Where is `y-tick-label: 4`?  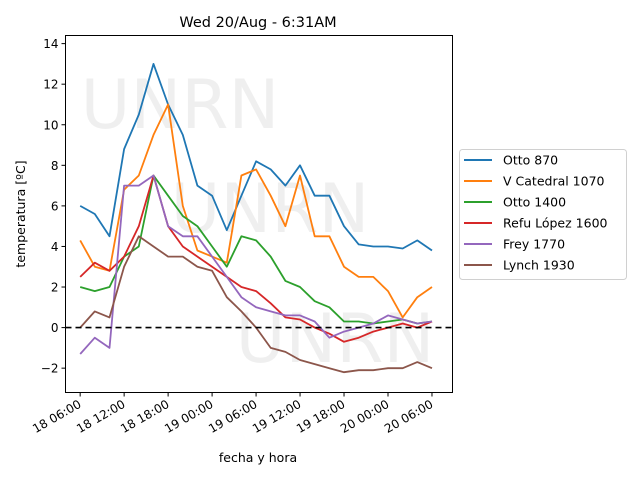 y-tick-label: 4 is located at coordinates (55, 247).